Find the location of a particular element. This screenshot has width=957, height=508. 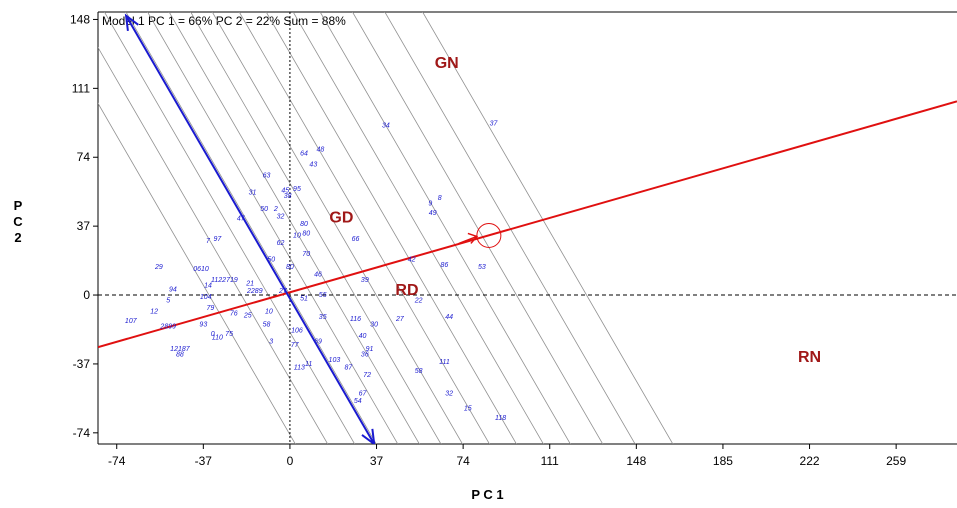

environment-label-rd: RD is located at coordinates (406, 290).